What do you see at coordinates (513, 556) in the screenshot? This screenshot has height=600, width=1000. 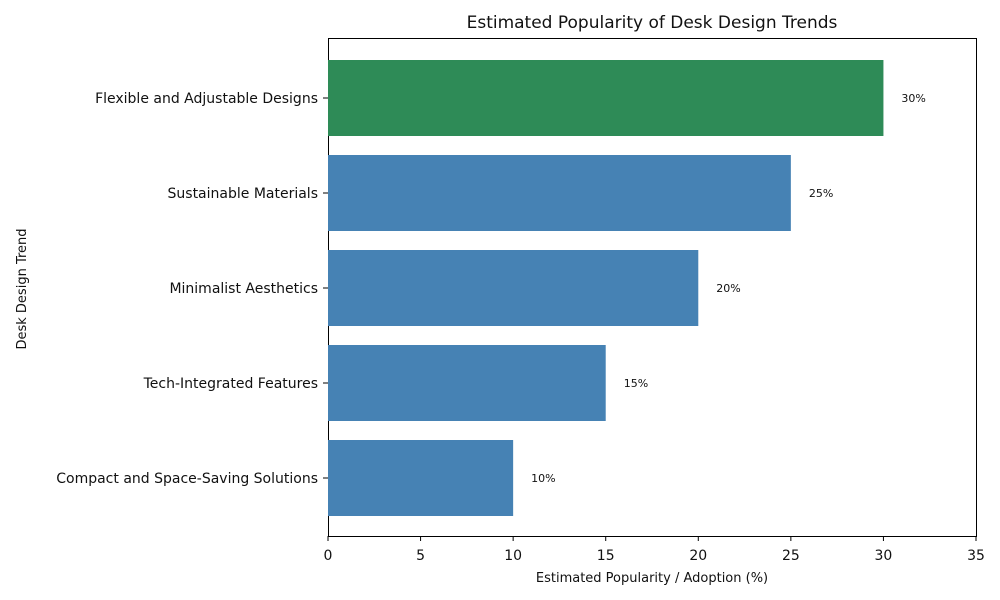 I see `x-tick-label-2: 10` at bounding box center [513, 556].